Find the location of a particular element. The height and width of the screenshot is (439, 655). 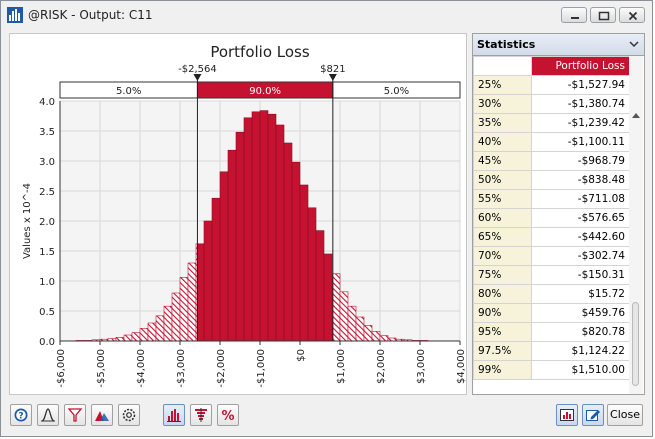

histogram-icon is located at coordinates (174, 415).